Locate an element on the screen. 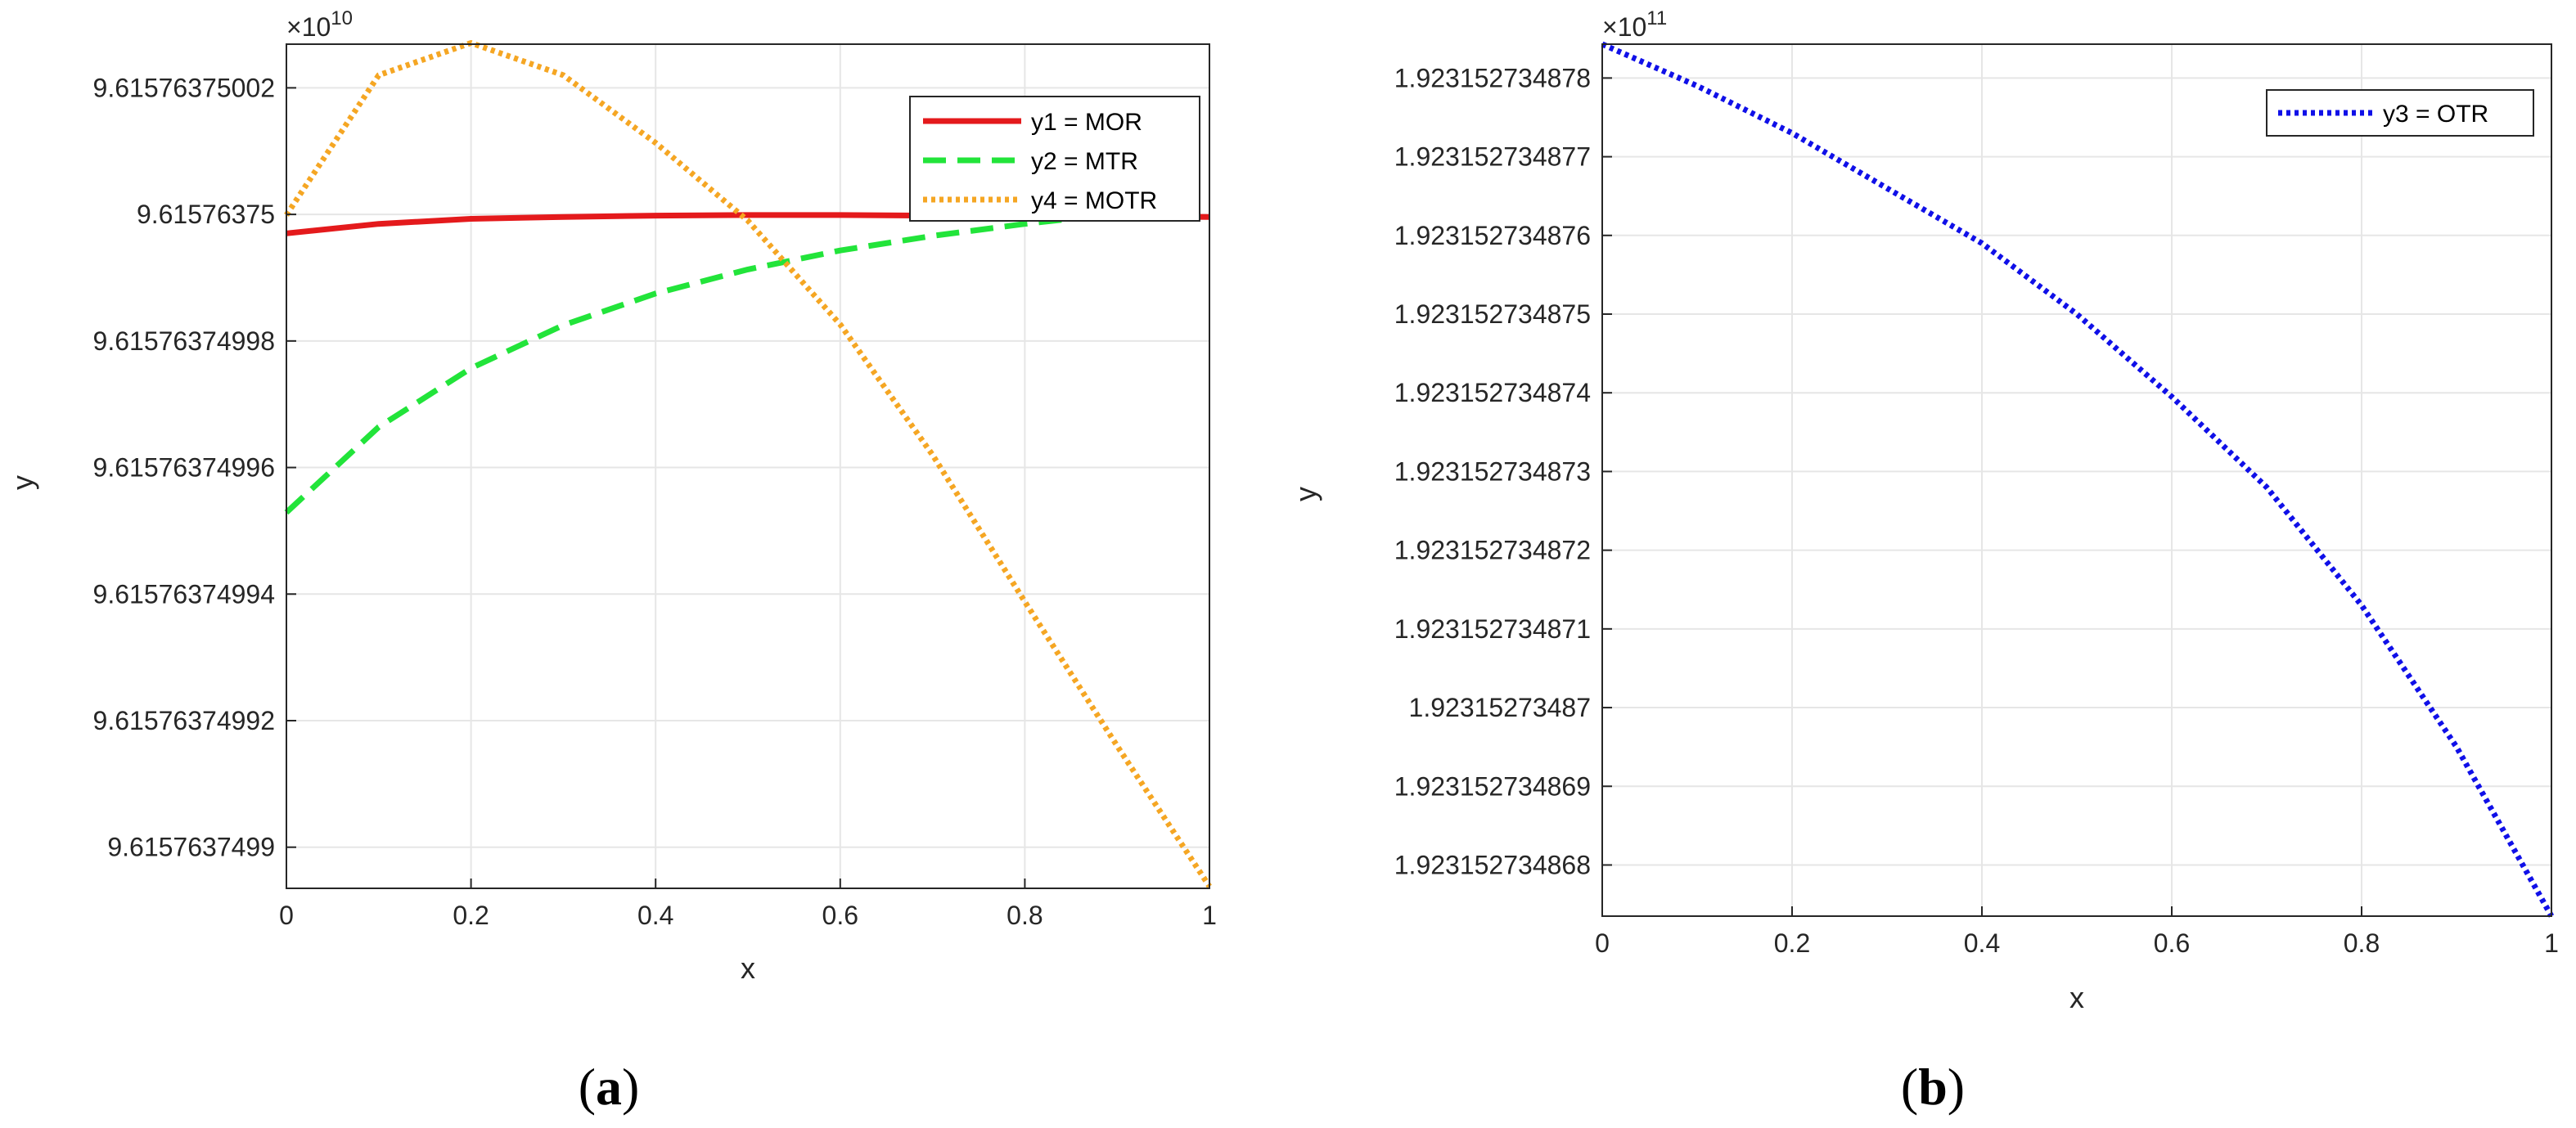 The width and height of the screenshot is (2576, 1128). y-tick-label: 1.923152734875 is located at coordinates (1493, 314).